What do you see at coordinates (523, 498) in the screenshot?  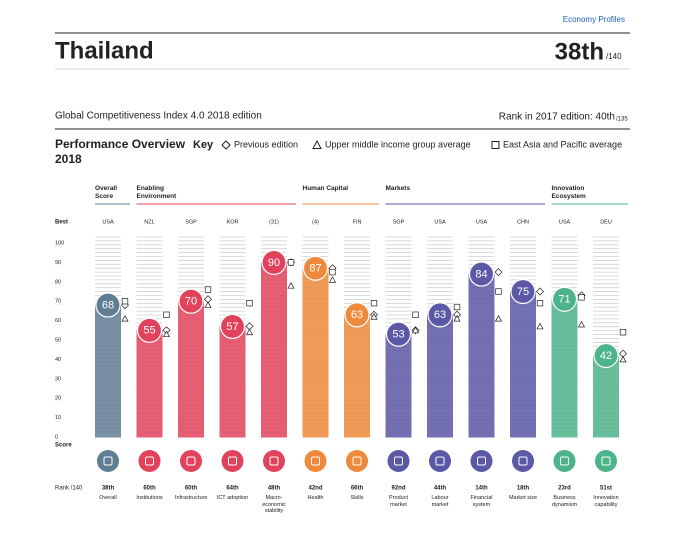 I see `pillar-name: Market size` at bounding box center [523, 498].